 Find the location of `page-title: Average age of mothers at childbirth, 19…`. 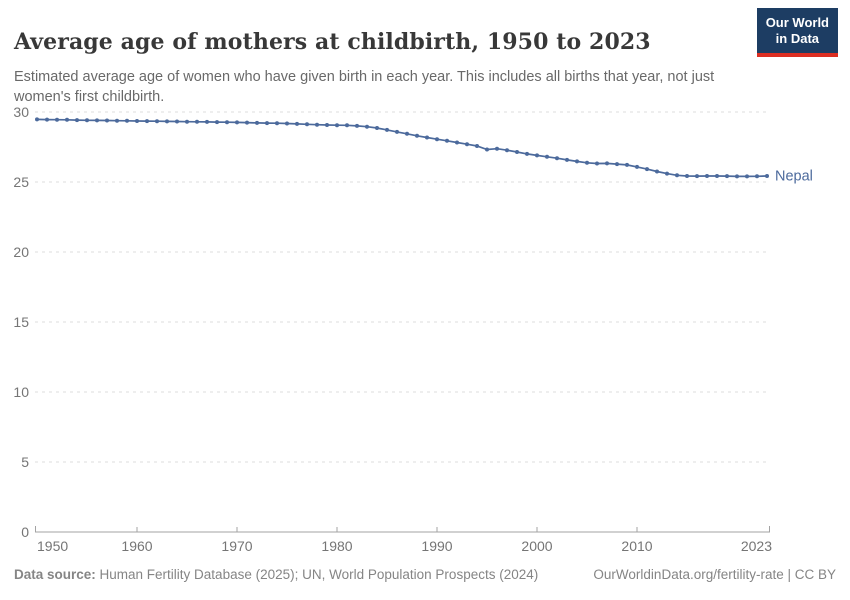

page-title: Average age of mothers at childbirth, 19… is located at coordinates (332, 41).